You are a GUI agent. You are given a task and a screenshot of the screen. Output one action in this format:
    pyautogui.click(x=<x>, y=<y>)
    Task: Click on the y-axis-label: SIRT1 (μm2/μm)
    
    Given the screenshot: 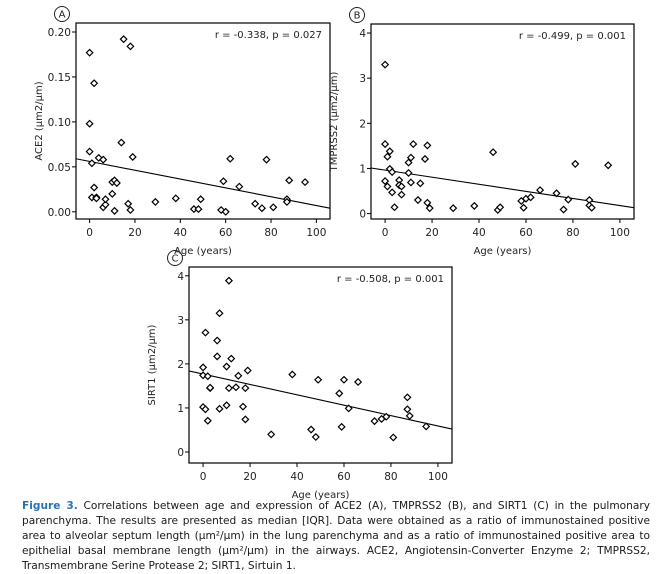 What is the action you would take?
    pyautogui.click(x=152, y=364)
    